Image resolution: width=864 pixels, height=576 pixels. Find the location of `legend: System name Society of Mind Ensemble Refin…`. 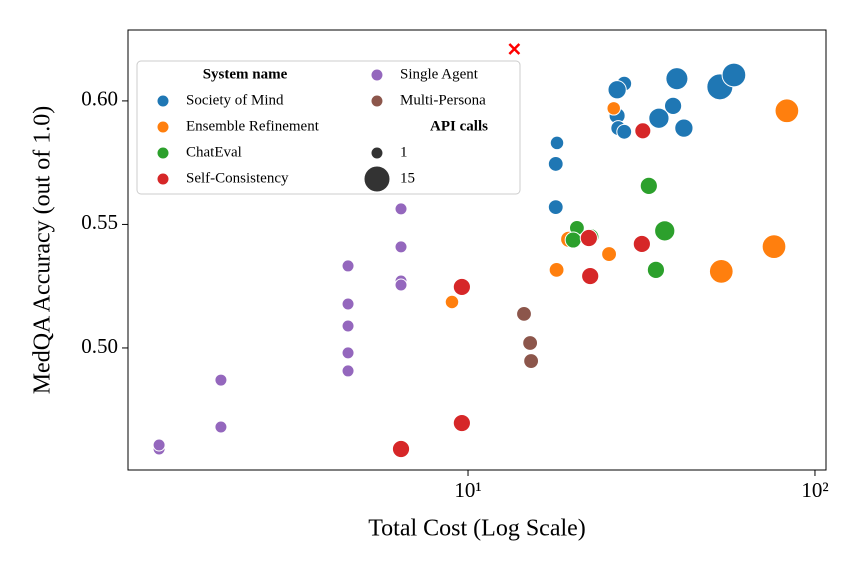

legend: System name Society of Mind Ensemble Refin… is located at coordinates (328, 127).